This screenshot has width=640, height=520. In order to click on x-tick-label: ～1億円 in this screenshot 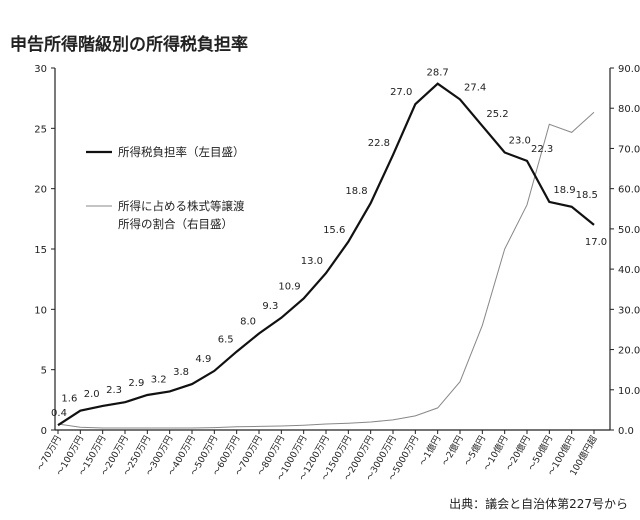, I will do `click(430, 451)`.